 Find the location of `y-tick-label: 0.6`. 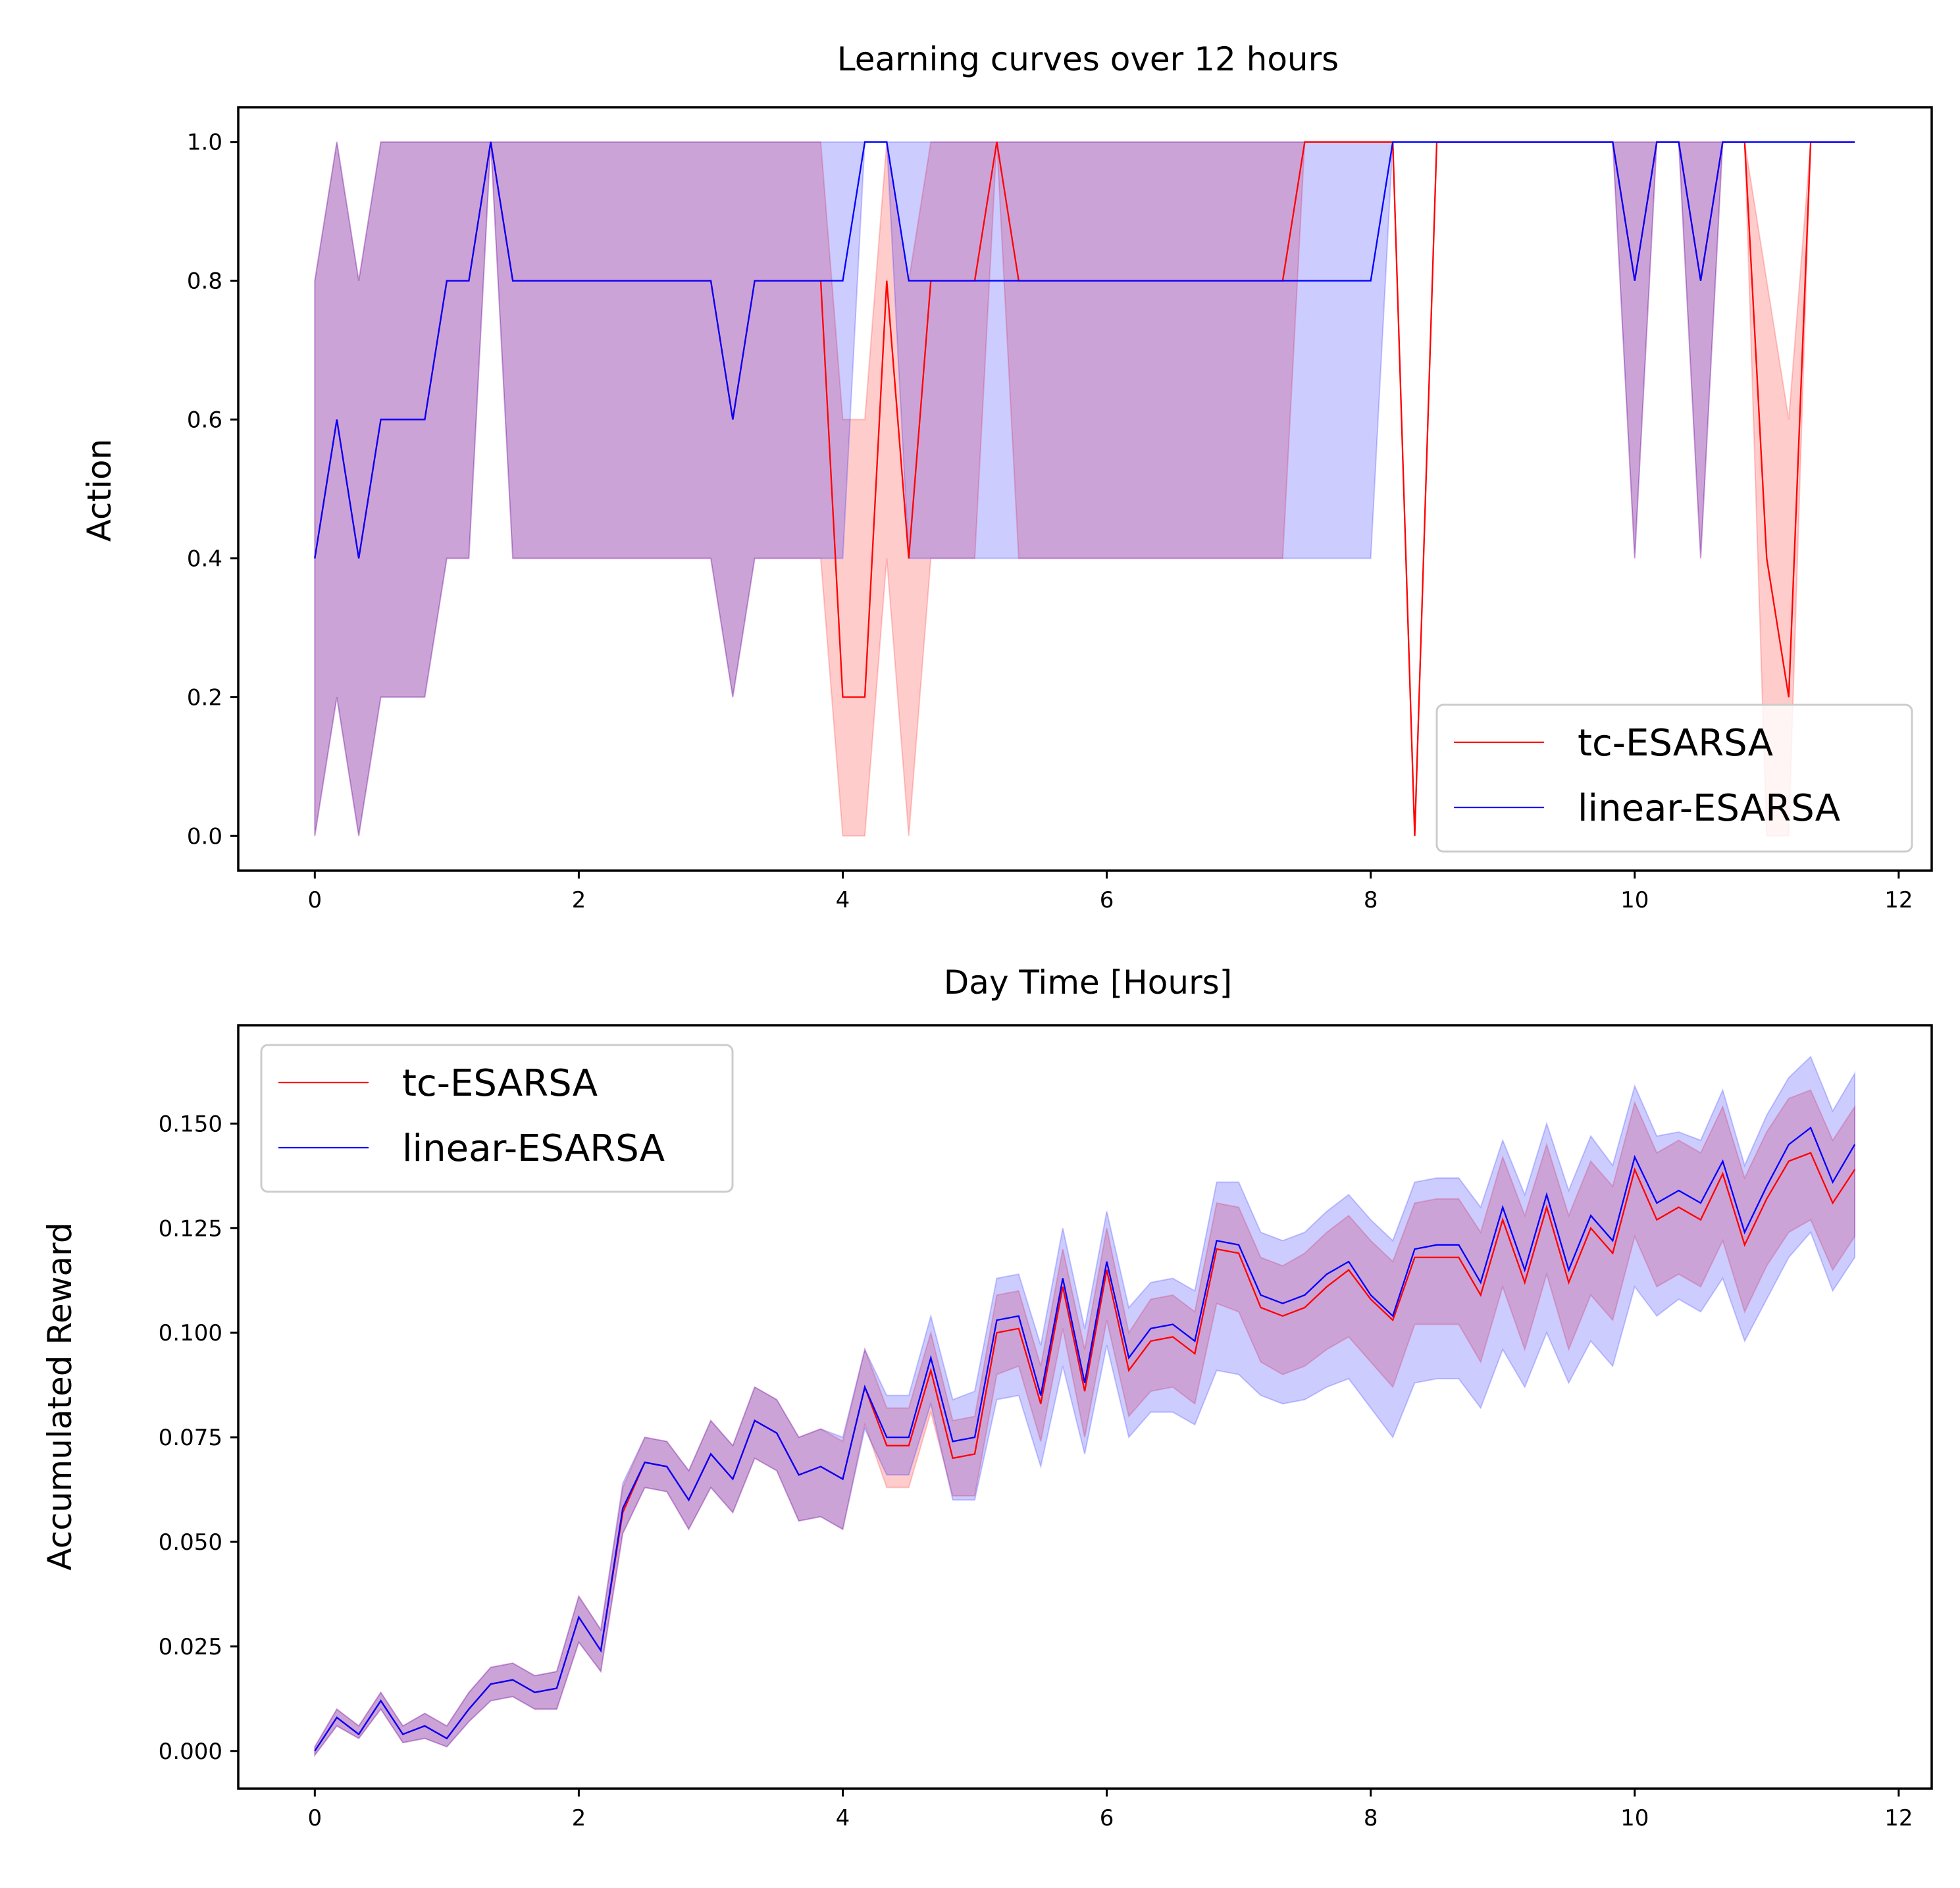

y-tick-label: 0.6 is located at coordinates (204, 420).